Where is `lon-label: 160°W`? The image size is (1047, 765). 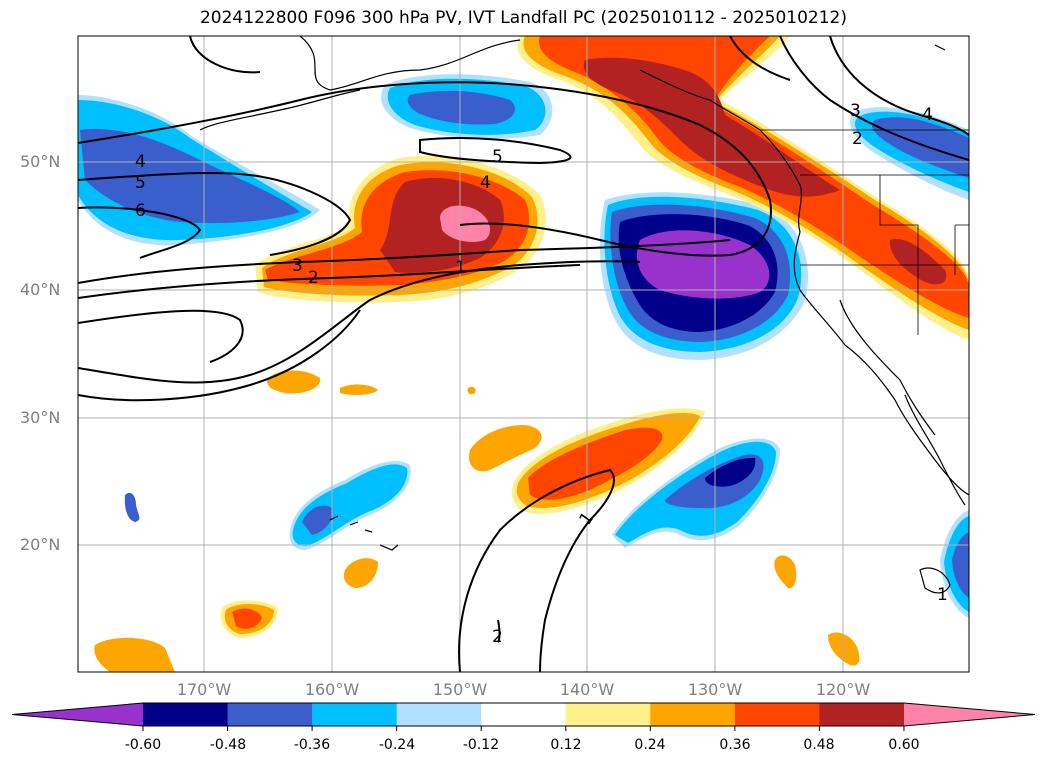
lon-label: 160°W is located at coordinates (332, 689).